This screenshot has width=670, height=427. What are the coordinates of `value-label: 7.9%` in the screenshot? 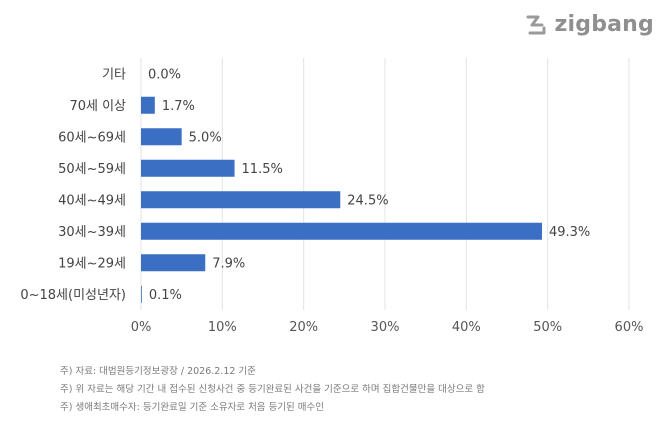 It's located at (228, 263).